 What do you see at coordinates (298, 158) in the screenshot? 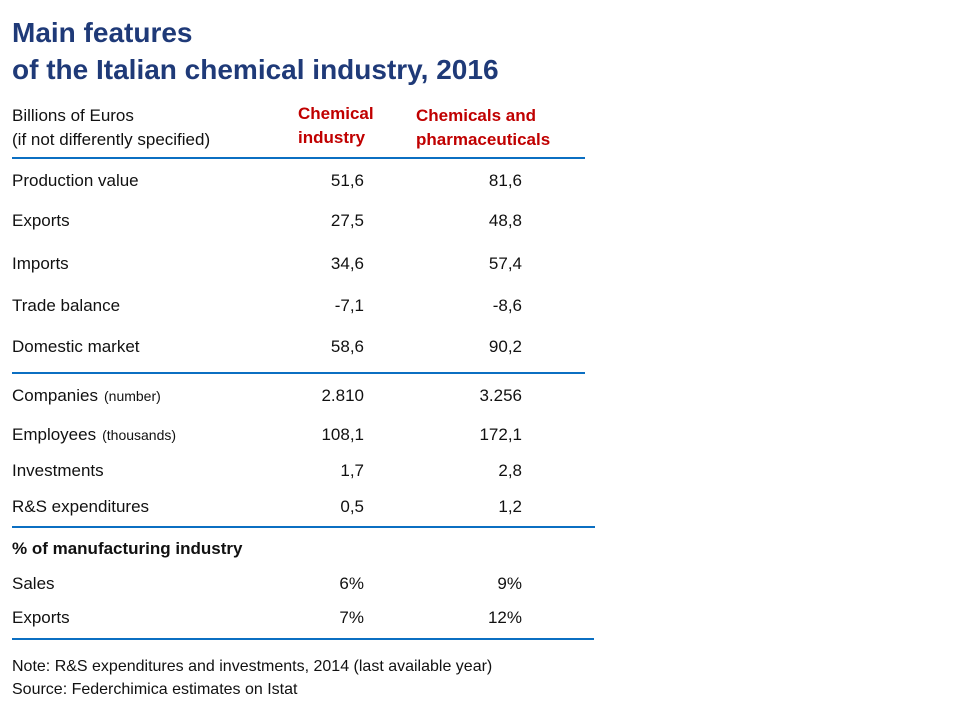
I see `header-divider` at bounding box center [298, 158].